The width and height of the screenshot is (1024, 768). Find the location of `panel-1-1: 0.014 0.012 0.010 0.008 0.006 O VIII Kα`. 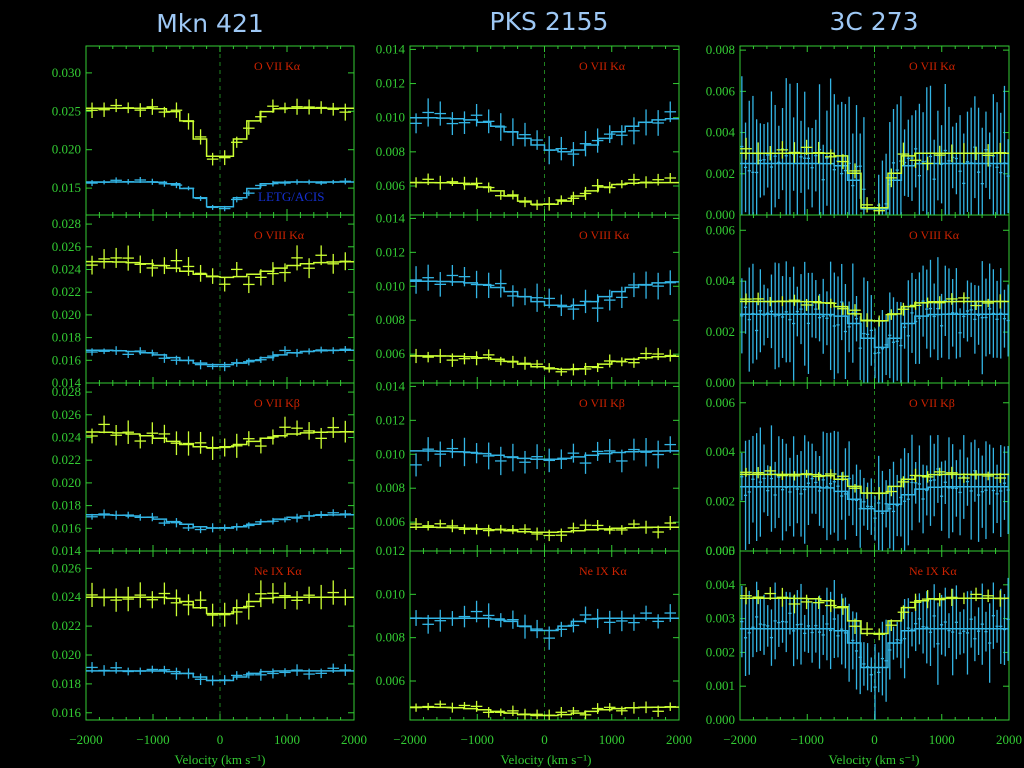

panel-1-1: 0.014 0.012 0.010 0.008 0.006 O VIII Kα is located at coordinates (528, 297).